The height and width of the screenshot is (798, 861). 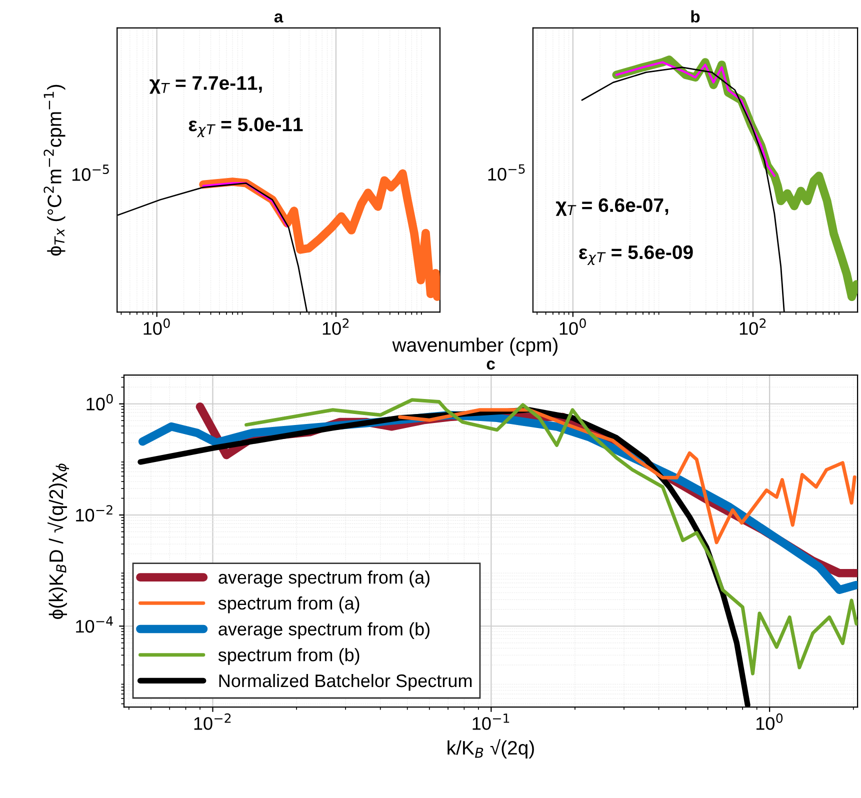 What do you see at coordinates (55, 170) in the screenshot?
I see `text: ϕ$_{Tx}$ (°C$^{2}$m$^{−2}$cpm$^{−1}$)` at bounding box center [55, 170].